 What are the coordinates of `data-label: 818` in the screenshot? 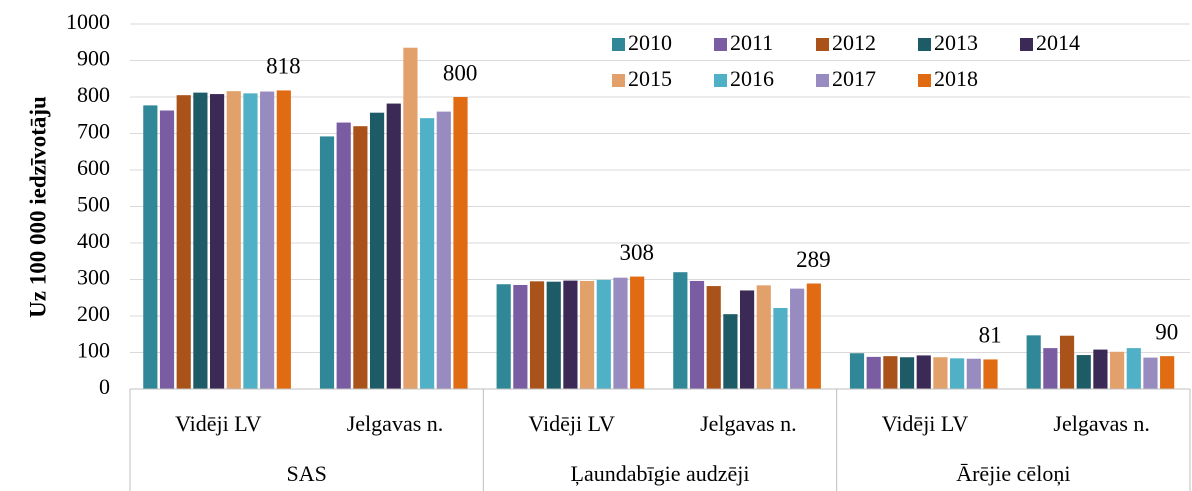 It's located at (283, 66).